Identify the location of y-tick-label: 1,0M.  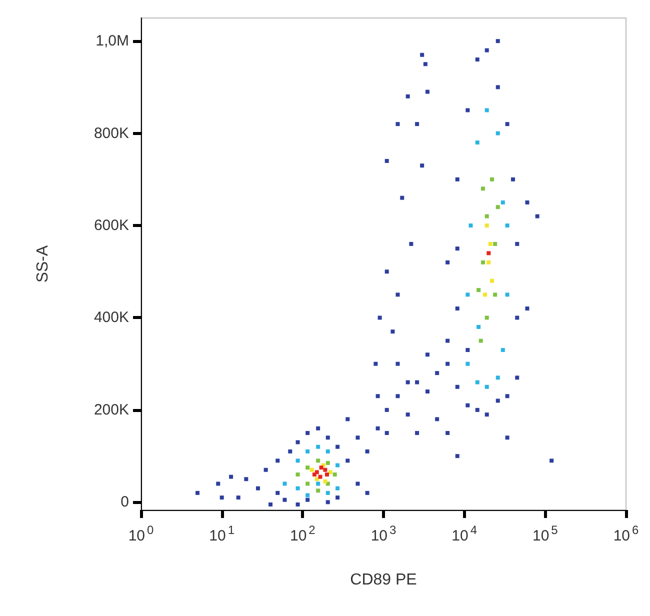
(112, 41).